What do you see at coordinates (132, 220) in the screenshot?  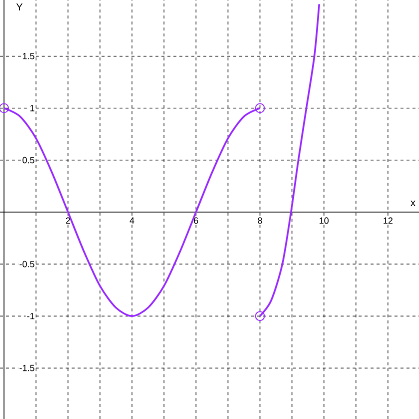 I see `x-tick-label: 4` at bounding box center [132, 220].